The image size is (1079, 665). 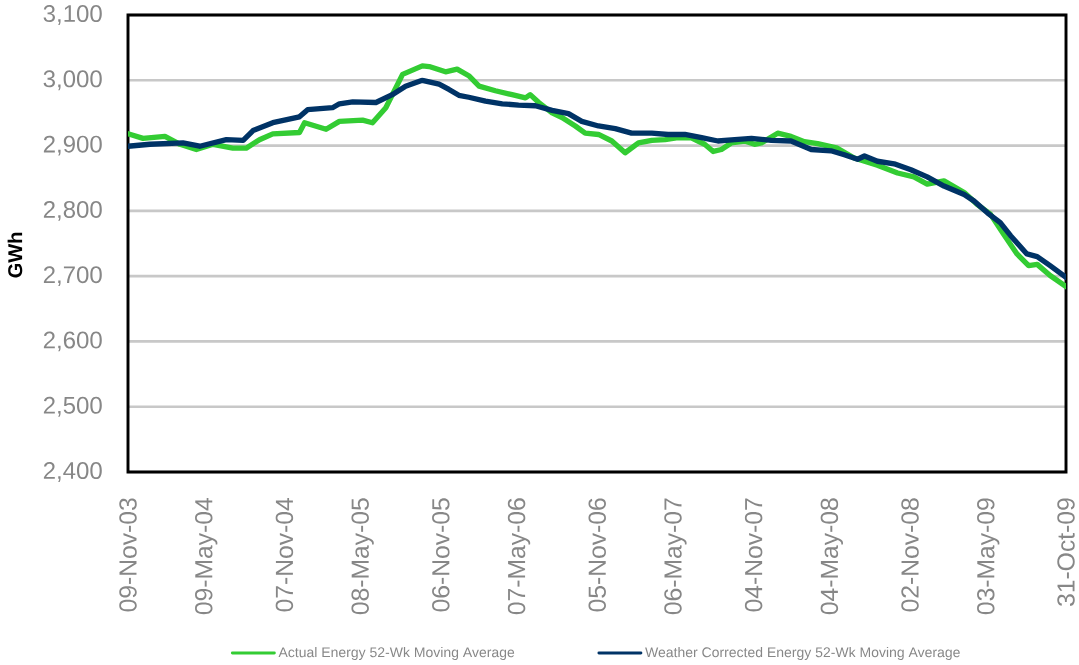 I want to click on x-tick-label: 03-May-09, so click(x=988, y=556).